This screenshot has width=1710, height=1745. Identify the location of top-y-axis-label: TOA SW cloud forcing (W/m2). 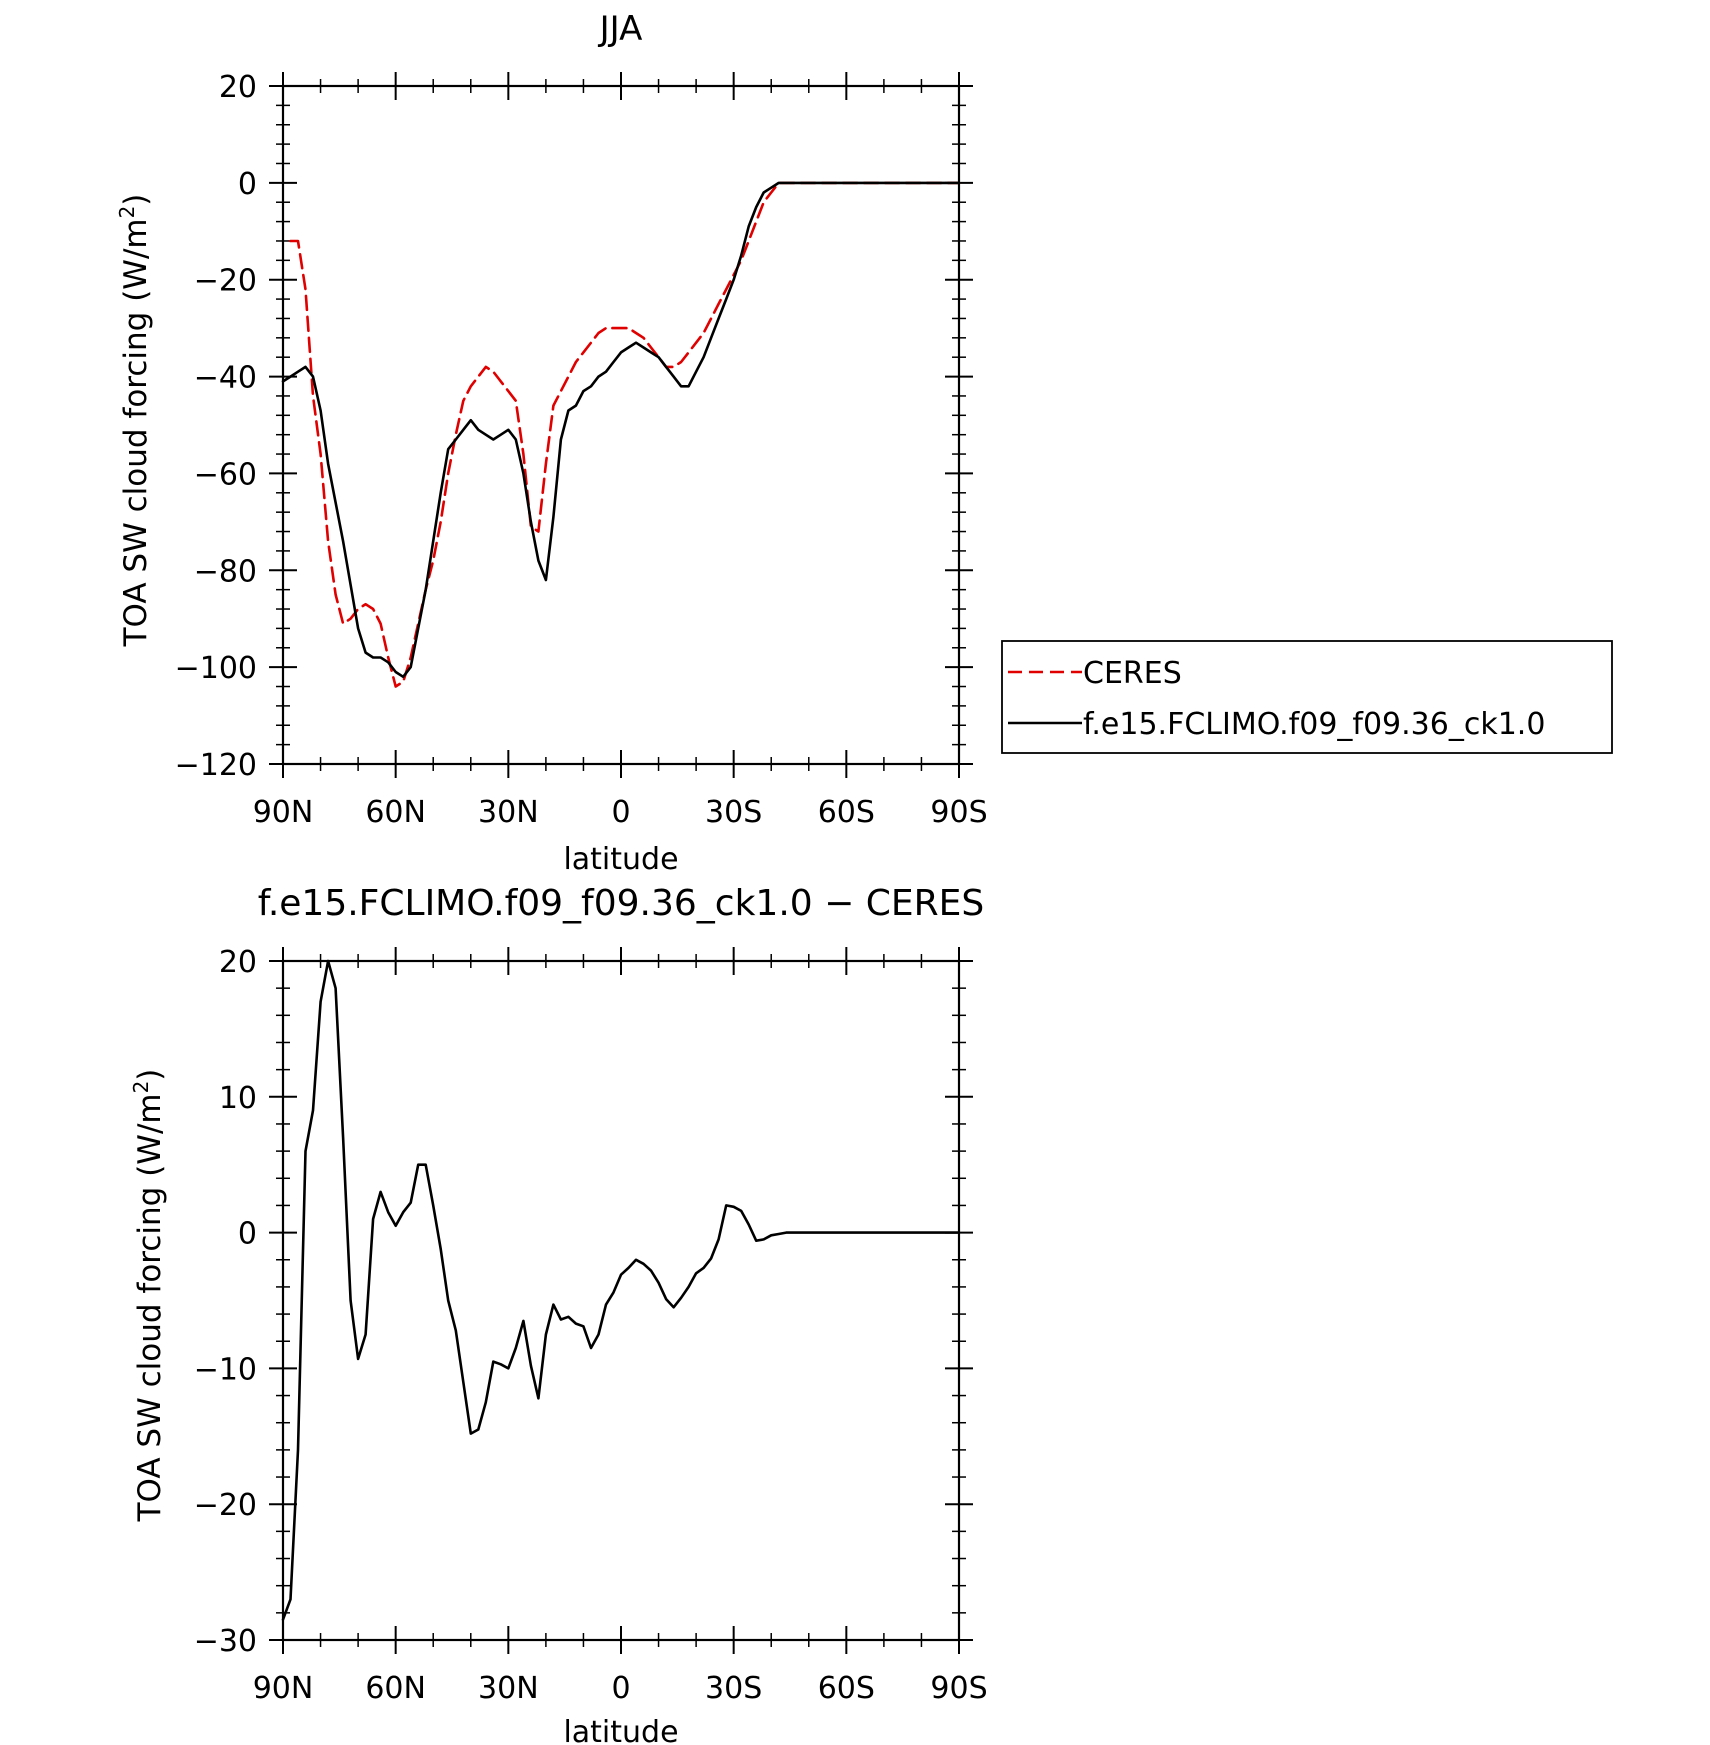
(134, 421).